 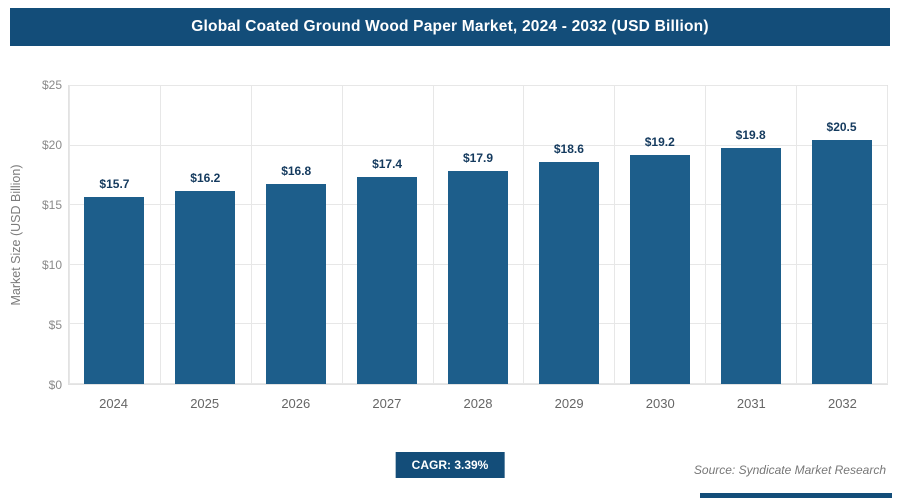 I want to click on x-axis-tick-labels: 2024 2025 2026 2027 2028 2029 2030 2031 2032, so click(x=478, y=404).